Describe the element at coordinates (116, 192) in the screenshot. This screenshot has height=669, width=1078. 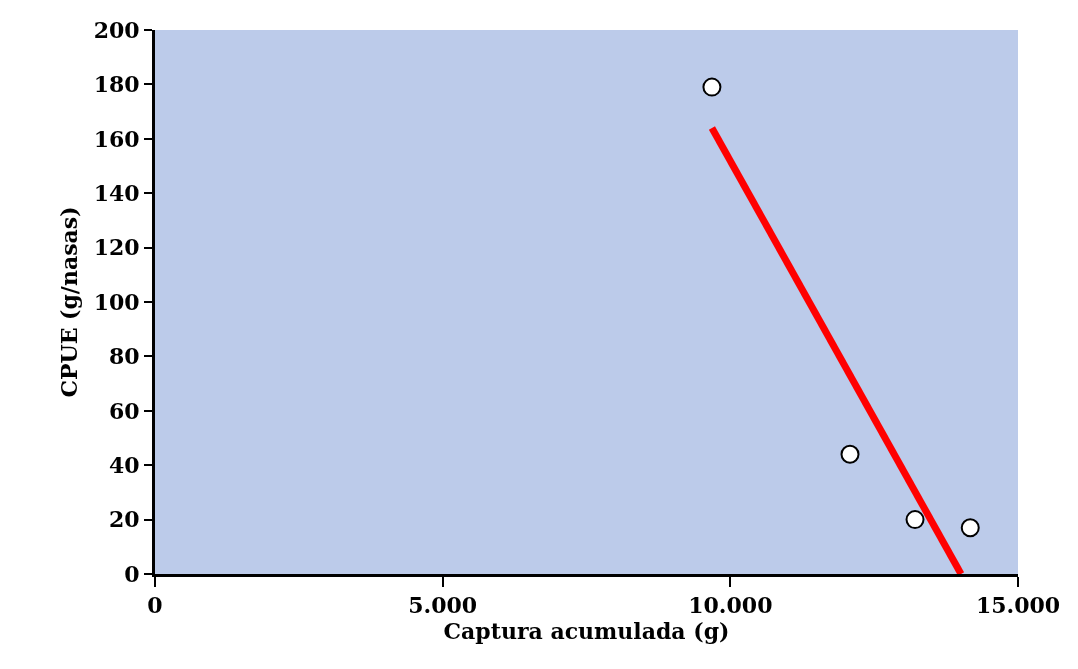
I see `y-tick-label: 140` at that location.